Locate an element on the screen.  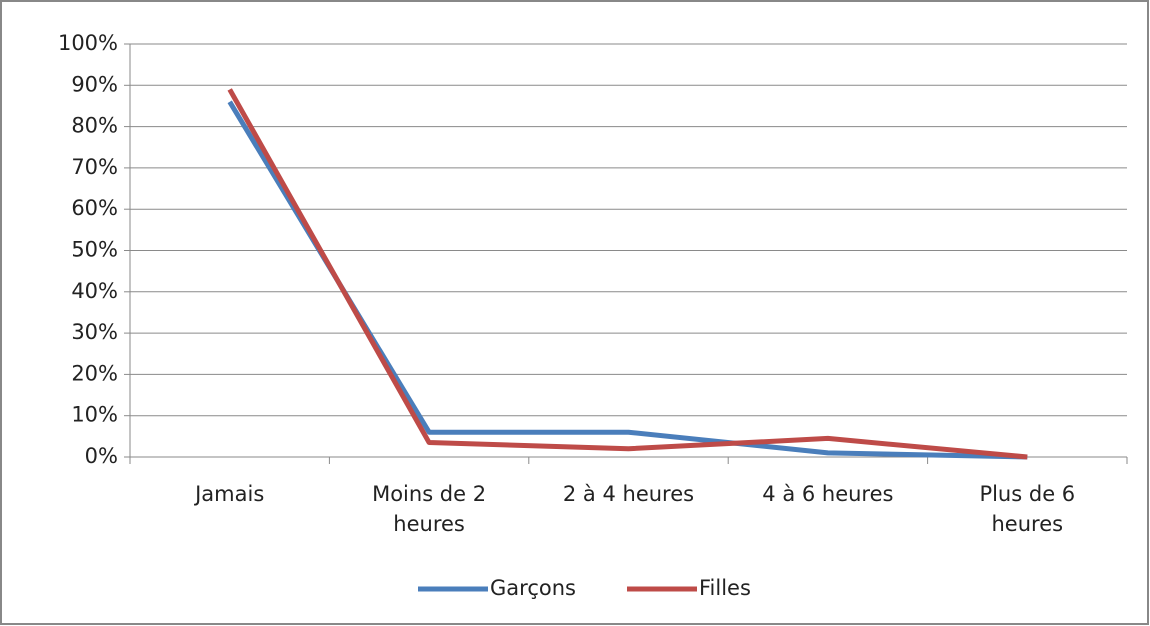
x-tick-label: Plus de 6 heures is located at coordinates (1027, 509).